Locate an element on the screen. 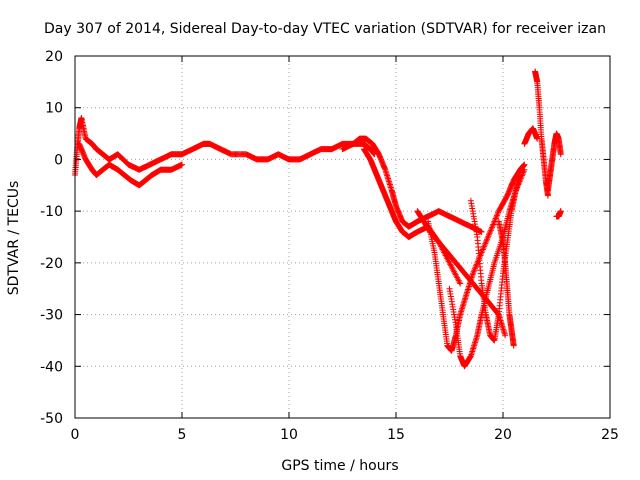 The height and width of the screenshot is (480, 640). y-tick-label: -20 is located at coordinates (51, 264).